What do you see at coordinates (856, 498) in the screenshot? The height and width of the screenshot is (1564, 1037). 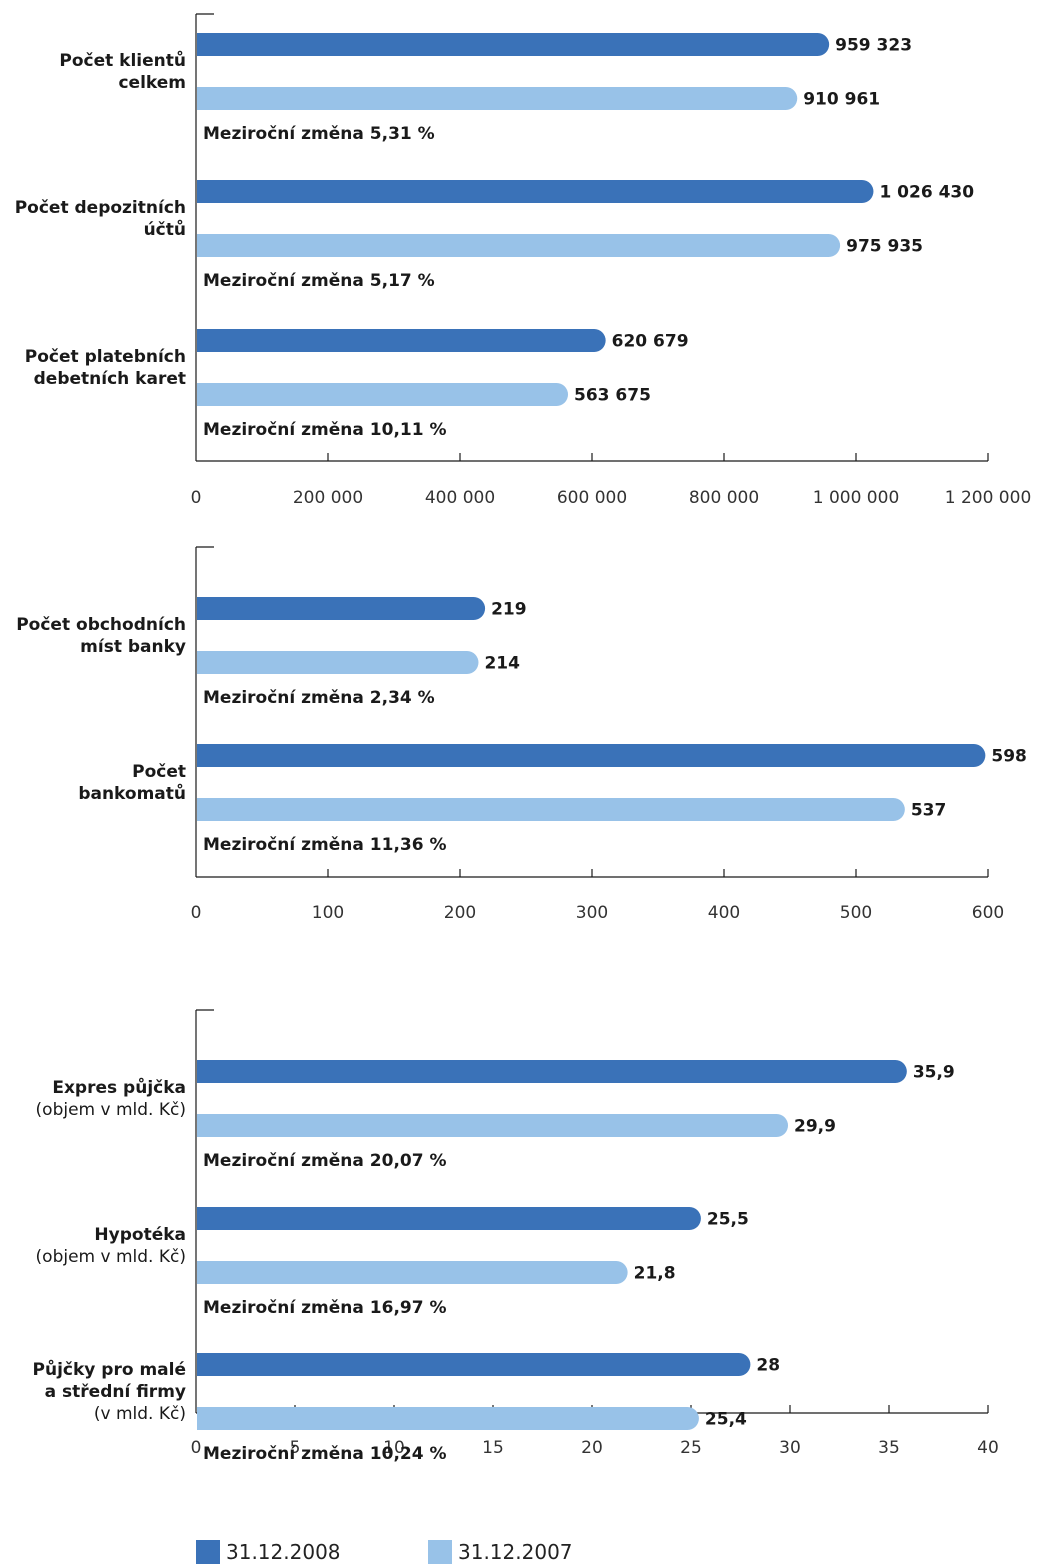 I see `chart-0-tick-label: 1 000 000` at bounding box center [856, 498].